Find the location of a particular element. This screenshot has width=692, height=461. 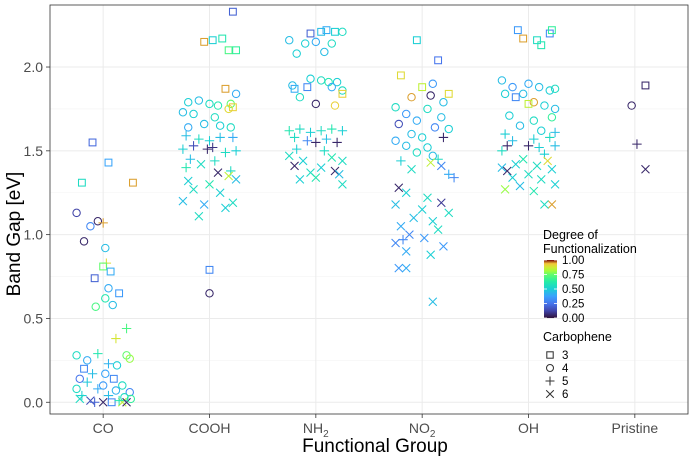

series-nh2 is located at coordinates (316, 107).